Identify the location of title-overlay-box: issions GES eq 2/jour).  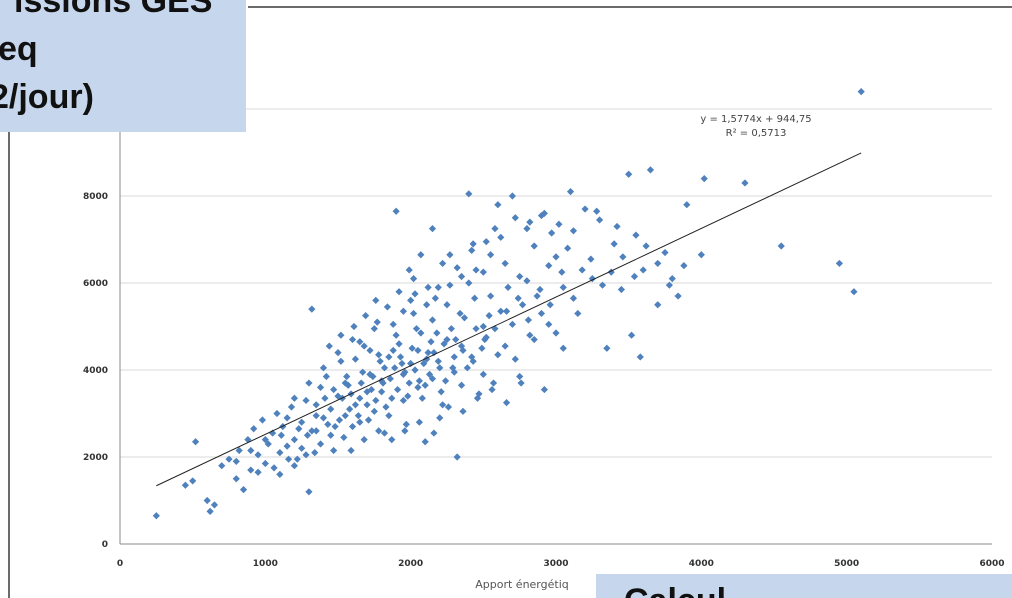
(123, 66).